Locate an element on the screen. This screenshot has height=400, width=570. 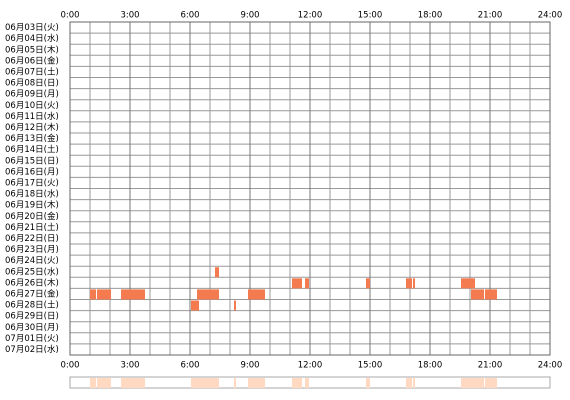
row-label: 07月02日(水) is located at coordinates (32, 349).